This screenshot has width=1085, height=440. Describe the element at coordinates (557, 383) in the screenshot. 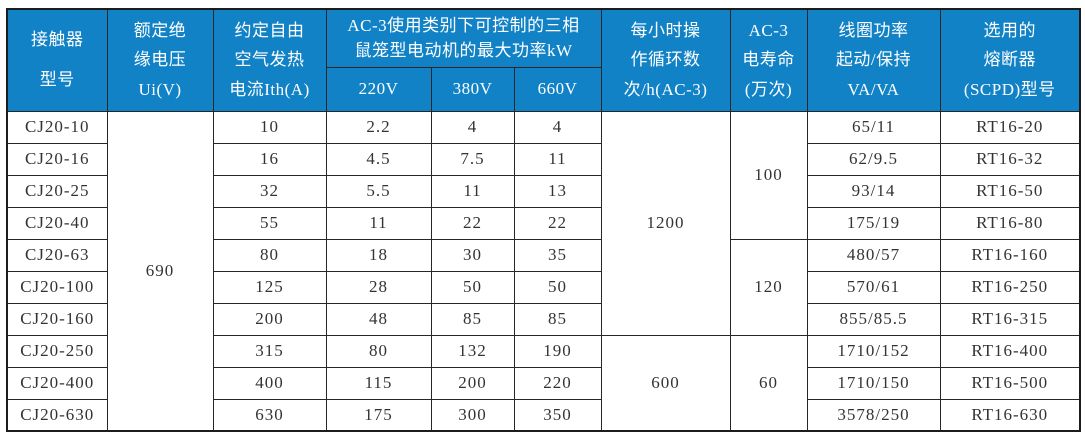

I see `cell-kw-660v: 220` at that location.